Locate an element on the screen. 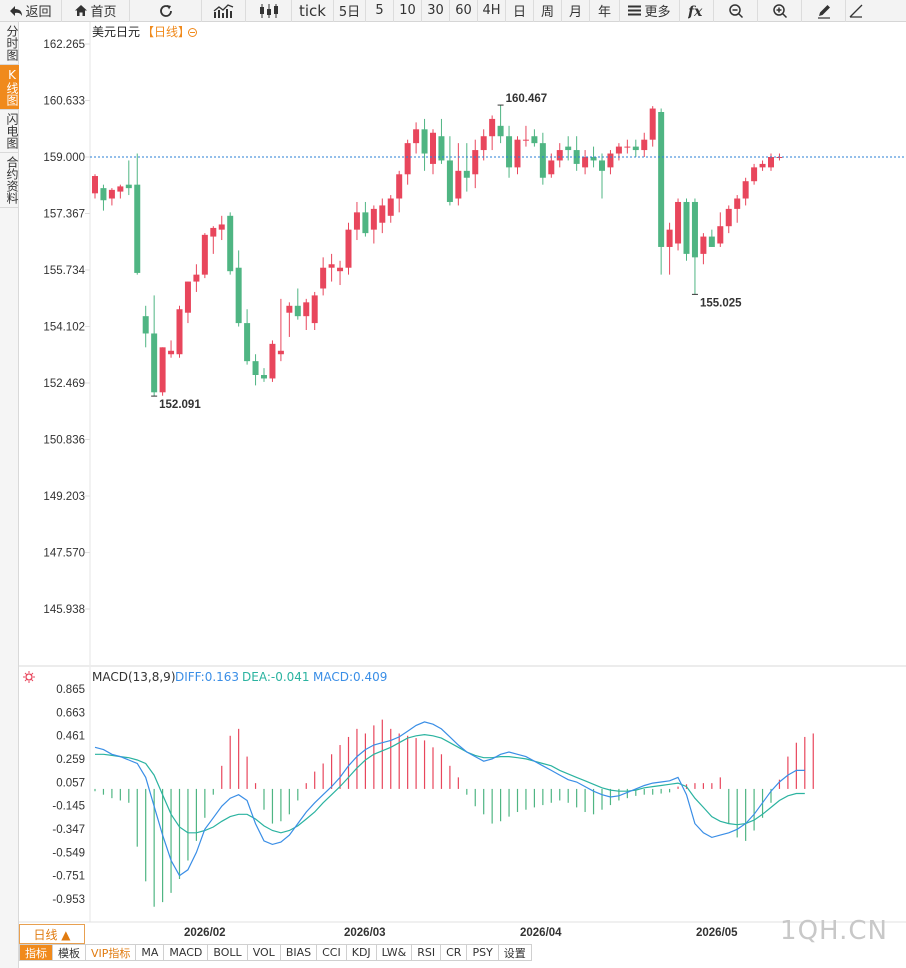 The width and height of the screenshot is (906, 968). indicator-tab-label: 模板 is located at coordinates (69, 953).